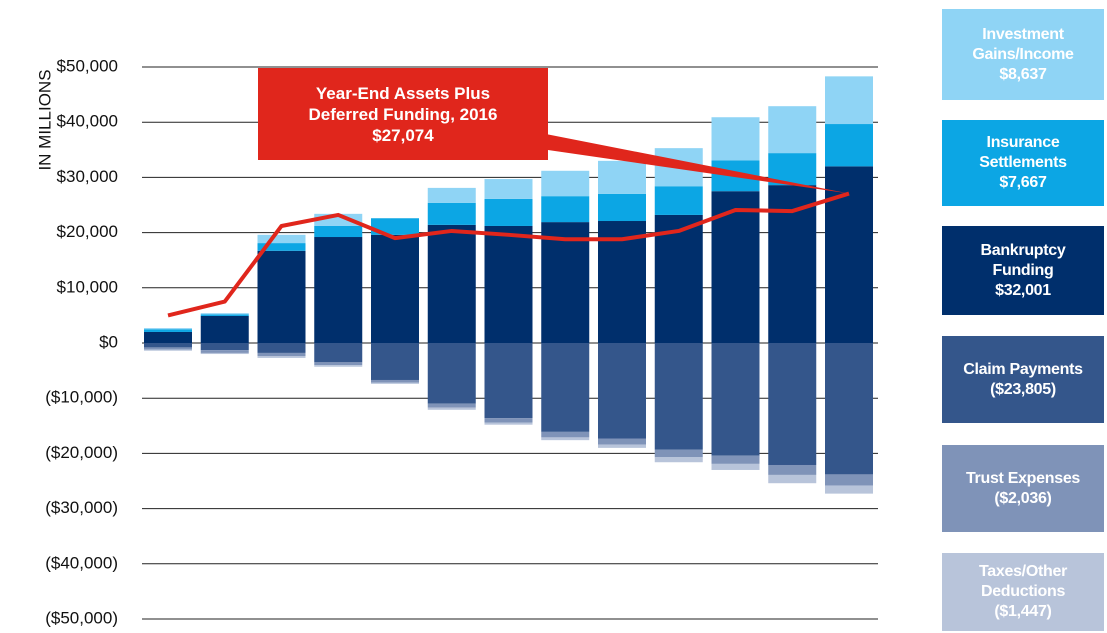  I want to click on legend-item: Trust Expenses ($2,036), so click(1023, 488).